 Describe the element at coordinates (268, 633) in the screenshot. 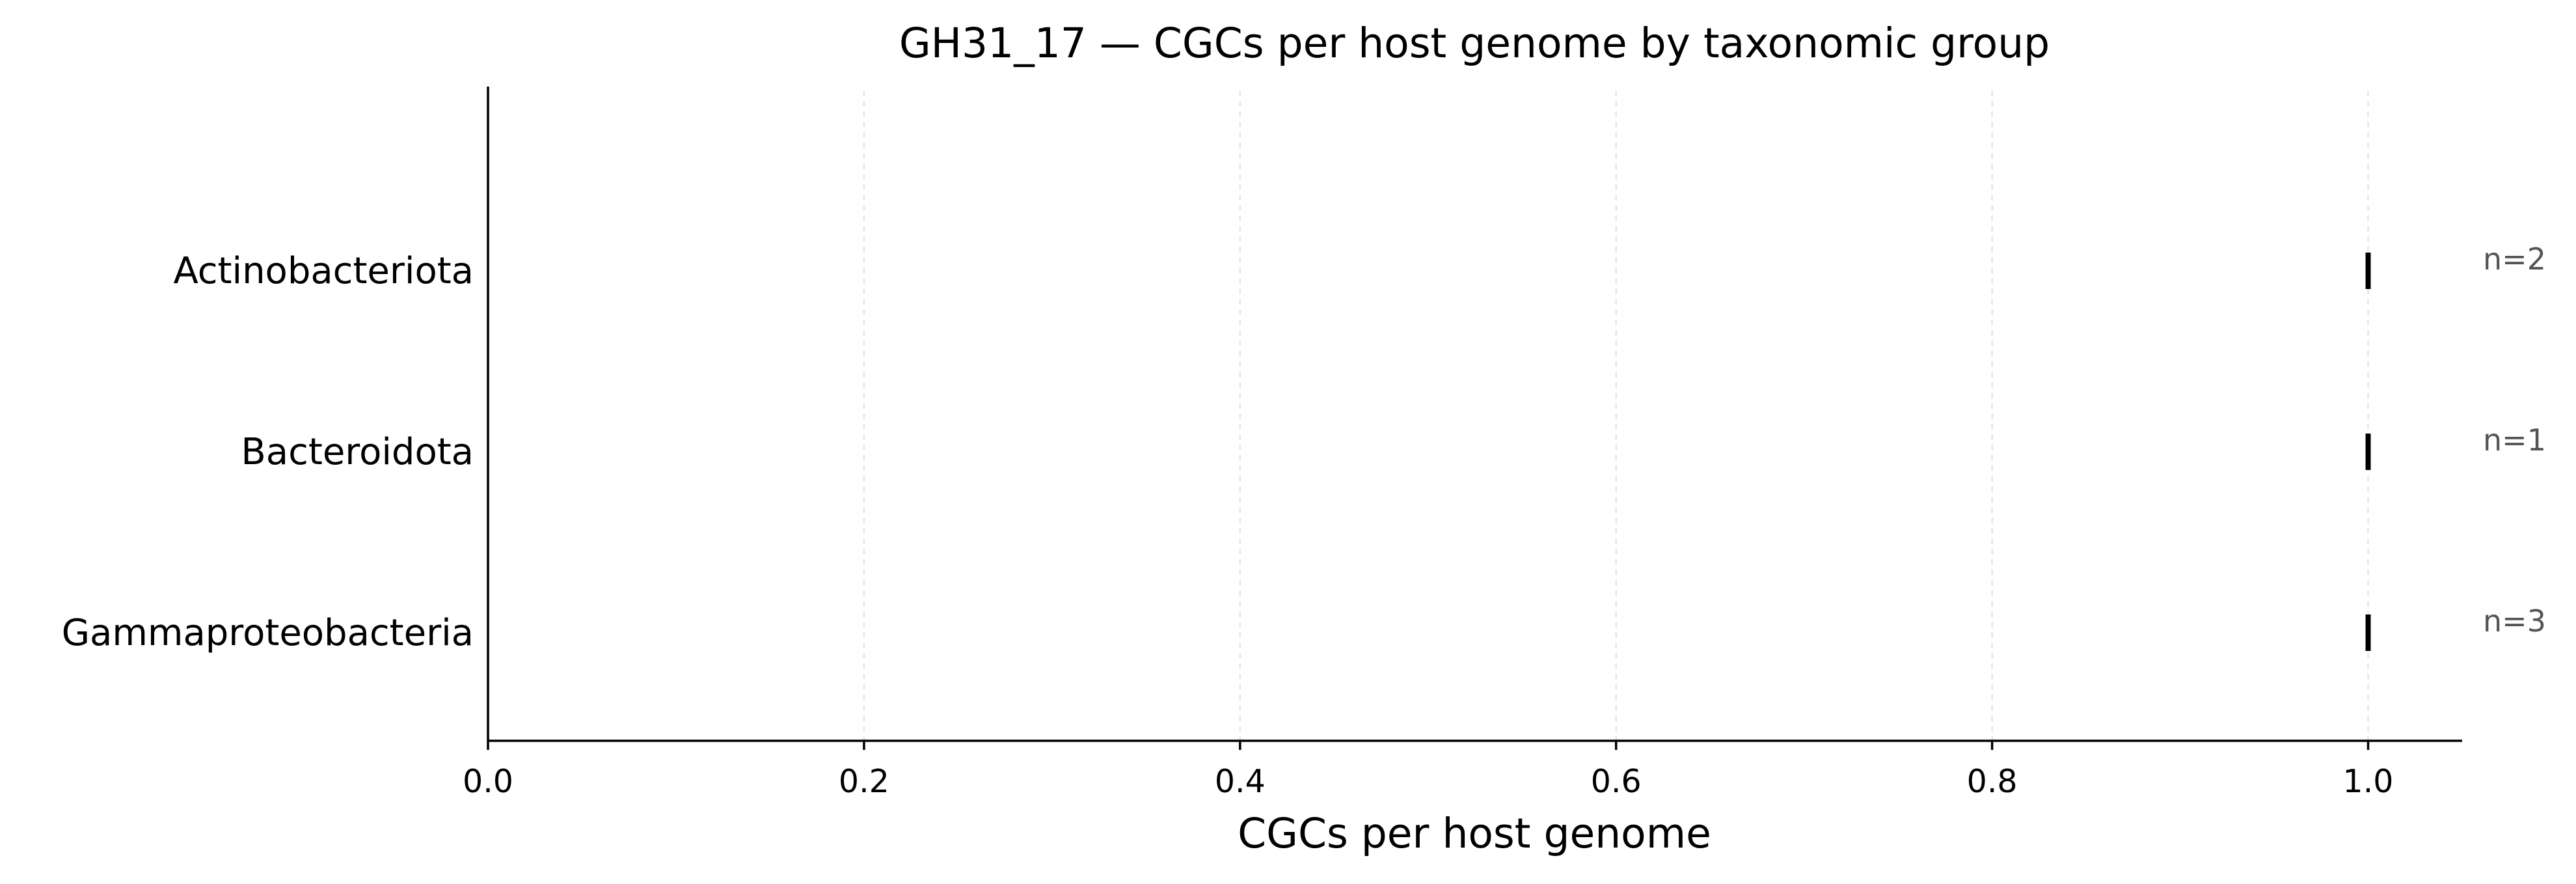

I see `category-label: Gammaproteobacteria` at that location.